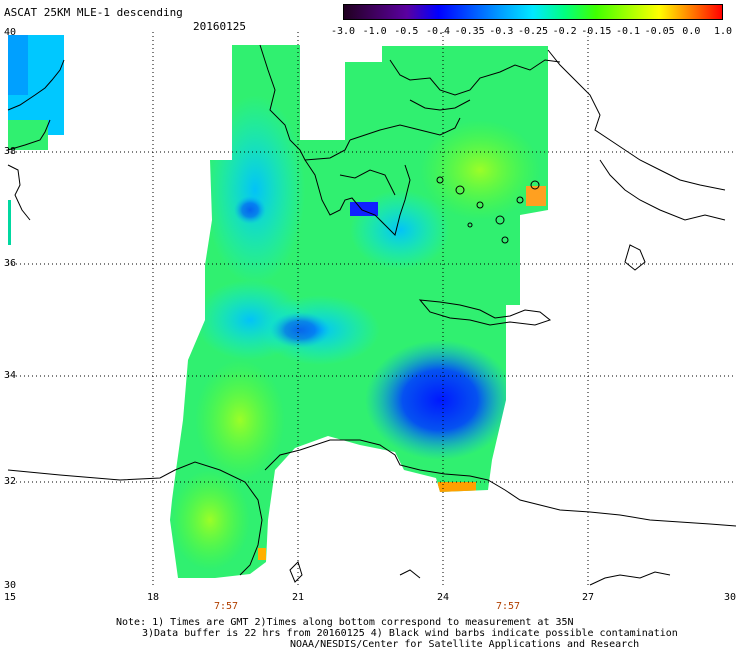  Describe the element at coordinates (533, 31) in the screenshot. I see `colorbar-tick-label: -0.25` at that location.